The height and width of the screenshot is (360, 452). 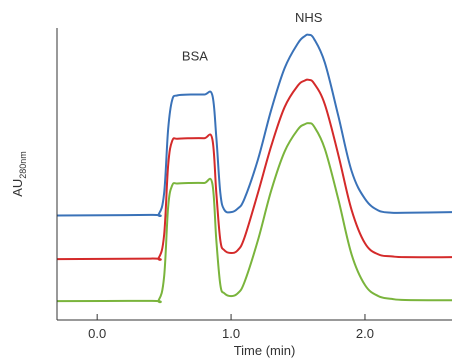 What do you see at coordinates (231, 333) in the screenshot?
I see `x-tick-label: 1.0` at bounding box center [231, 333].